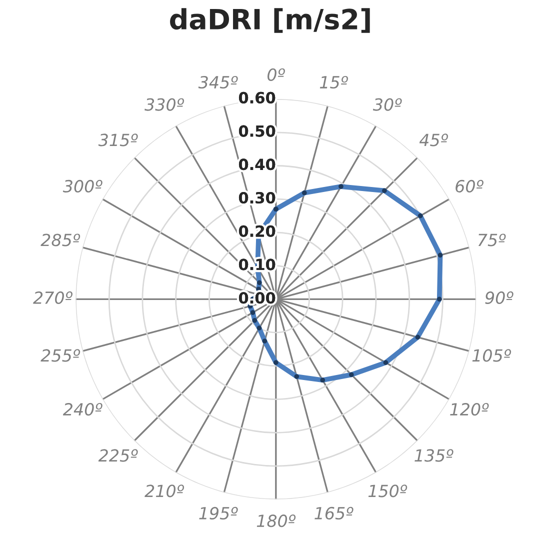 The width and height of the screenshot is (541, 544). I want to click on spoke-label: 135º, so click(434, 455).